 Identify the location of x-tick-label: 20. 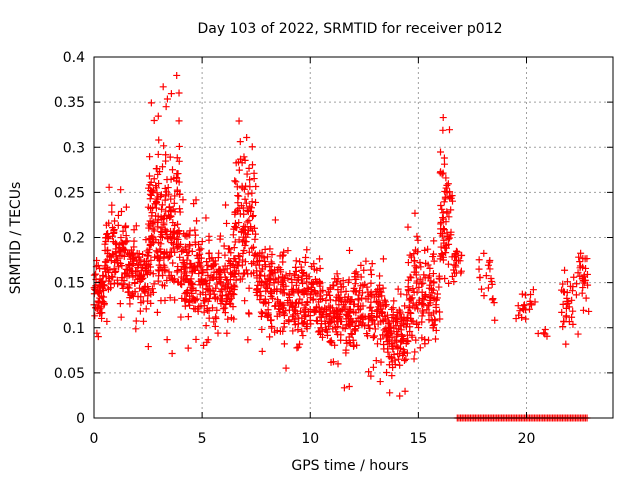
(527, 439).